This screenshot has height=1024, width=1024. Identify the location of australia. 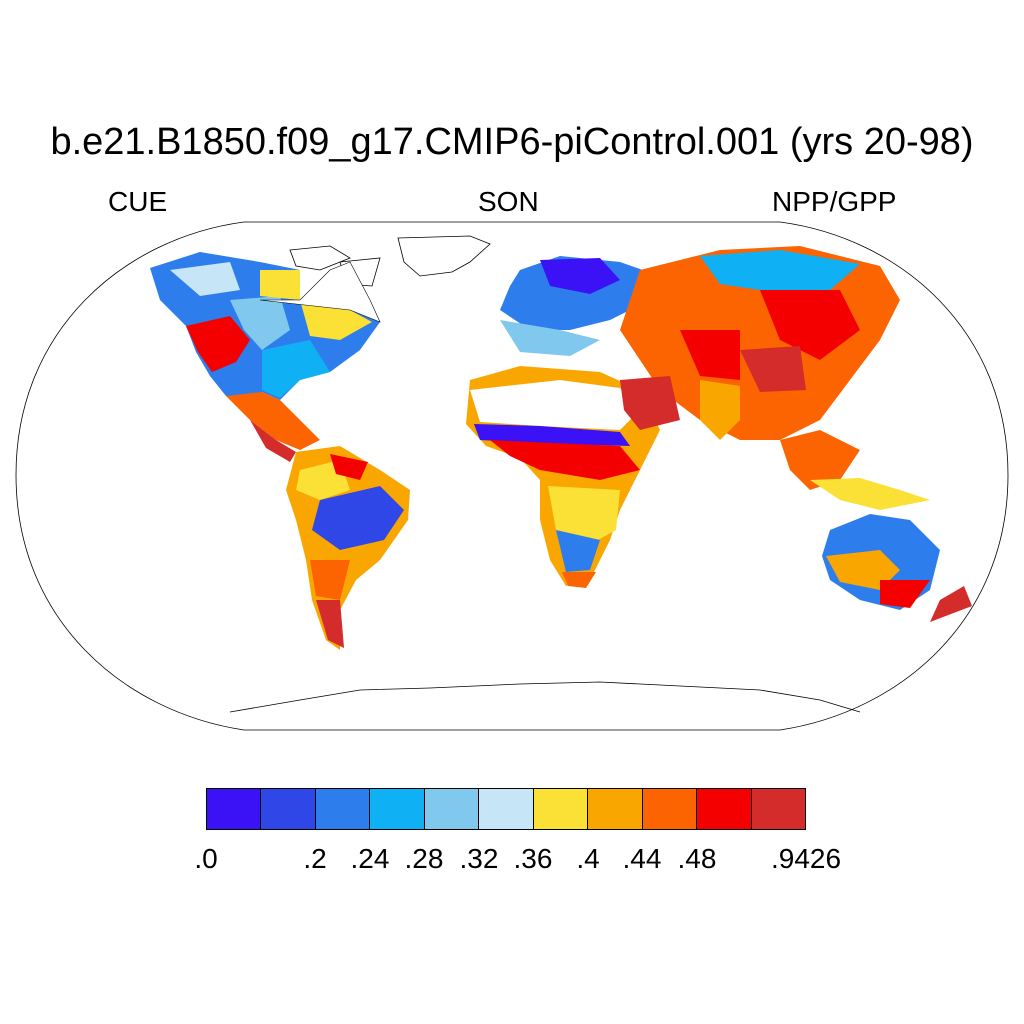
(897, 568).